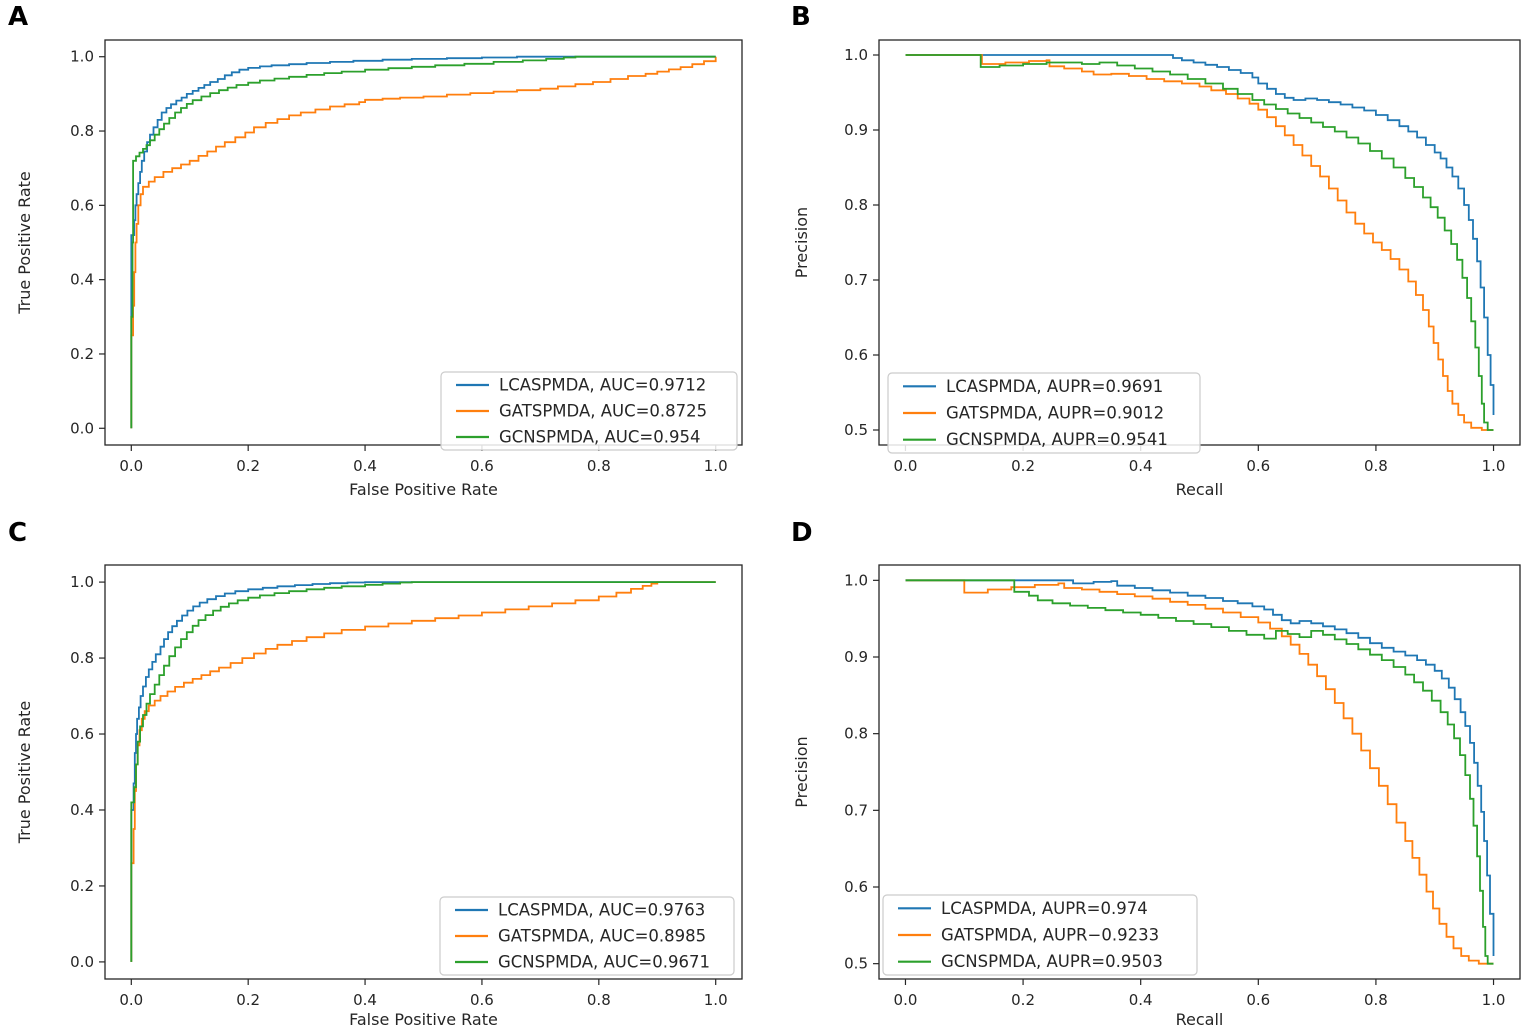 This screenshot has width=1535, height=1032. Describe the element at coordinates (802, 533) in the screenshot. I see `panel-d-label: D` at that location.